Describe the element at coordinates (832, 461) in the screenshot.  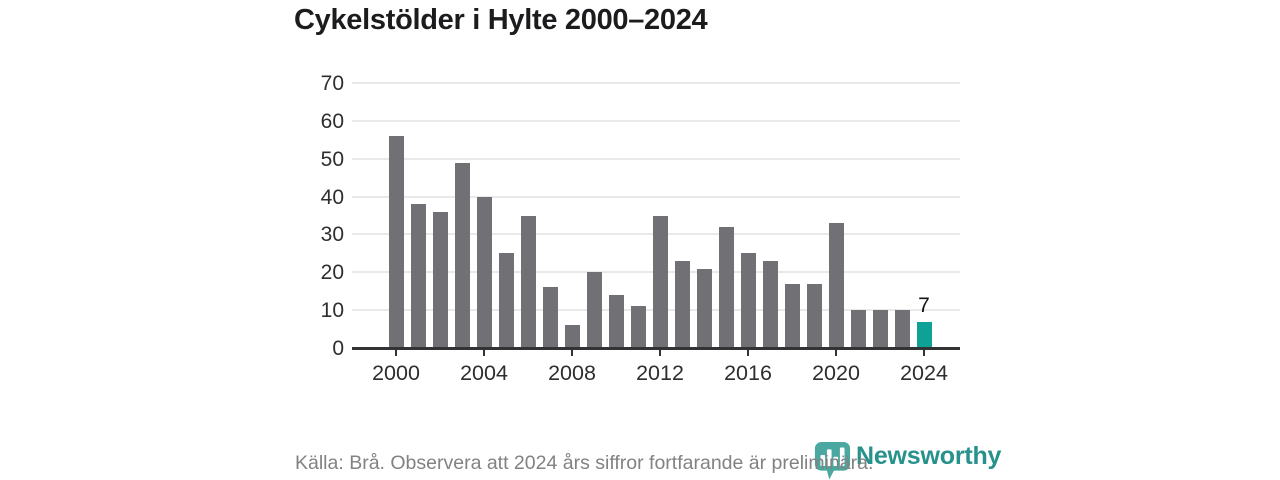
I see `newsworthy-pin-barchart-icon` at that location.